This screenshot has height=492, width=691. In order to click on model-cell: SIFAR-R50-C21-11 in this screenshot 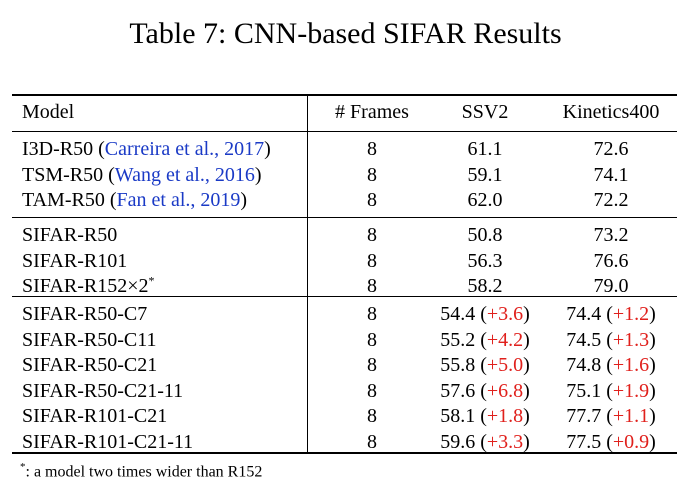, I will do `click(102, 391)`.